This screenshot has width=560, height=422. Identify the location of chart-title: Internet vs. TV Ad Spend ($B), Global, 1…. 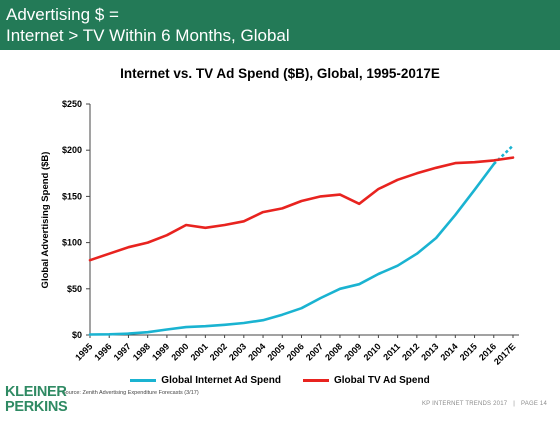
(280, 73).